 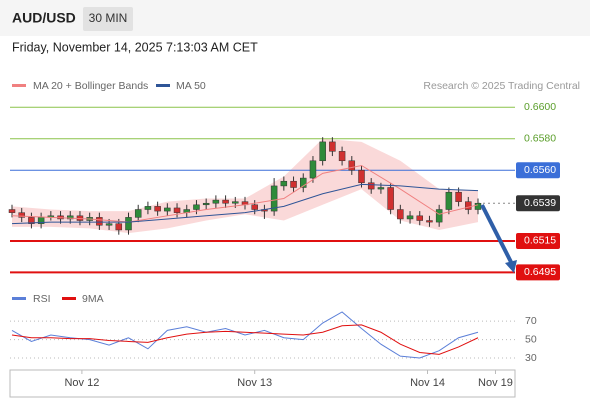 I want to click on legend-label: MA 50, so click(x=191, y=86).